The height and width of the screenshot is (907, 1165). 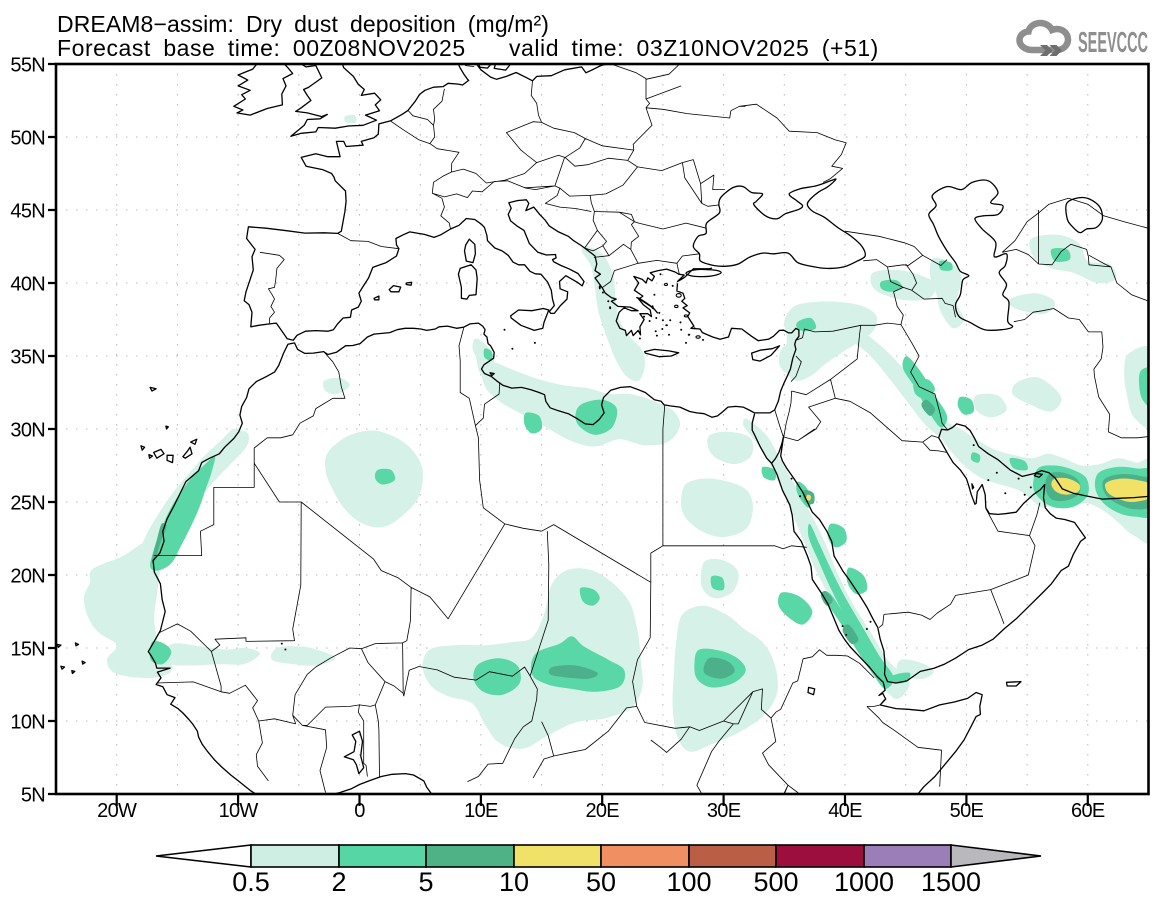 What do you see at coordinates (27, 577) in the screenshot?
I see `svg-text: 20N` at bounding box center [27, 577].